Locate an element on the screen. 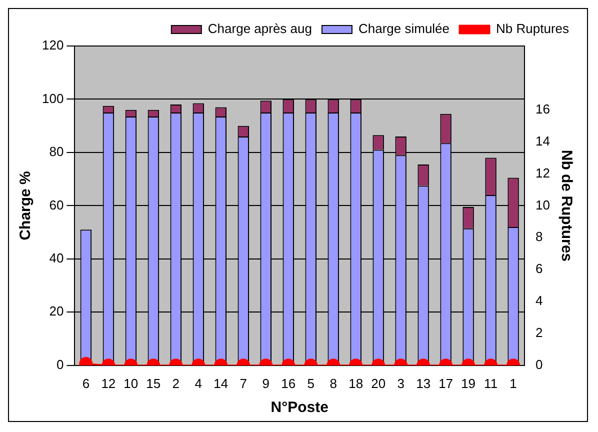 This screenshot has width=598, height=432. x-tick-label: 18 is located at coordinates (356, 383).